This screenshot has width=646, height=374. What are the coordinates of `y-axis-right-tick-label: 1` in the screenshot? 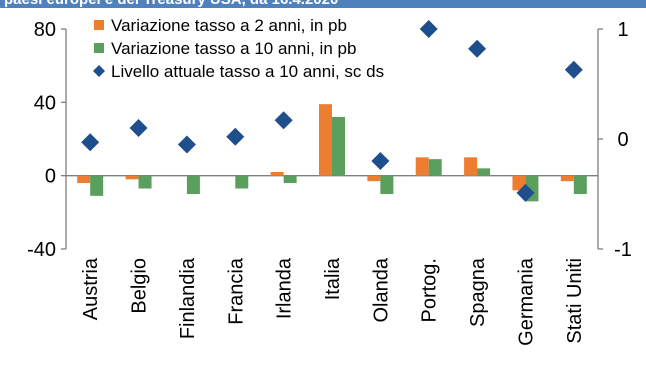 It's located at (622, 30).